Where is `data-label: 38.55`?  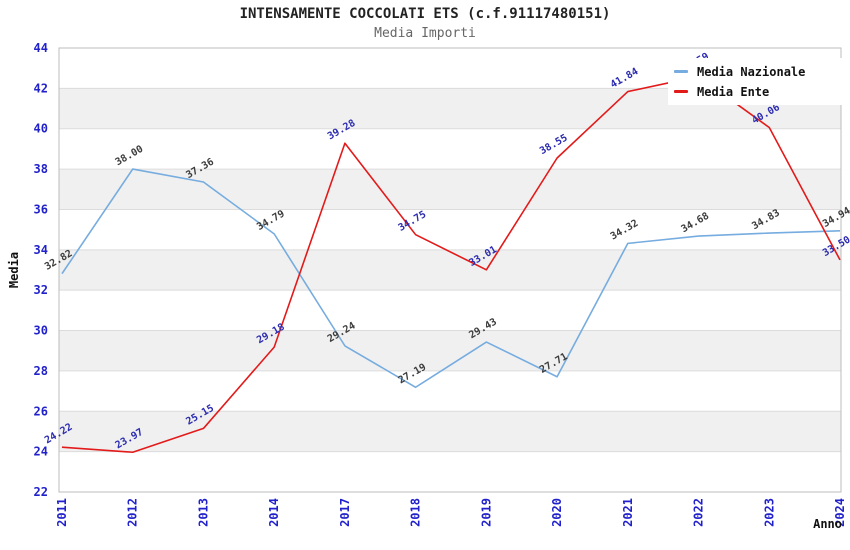 data-label: 38.55 is located at coordinates (554, 145).